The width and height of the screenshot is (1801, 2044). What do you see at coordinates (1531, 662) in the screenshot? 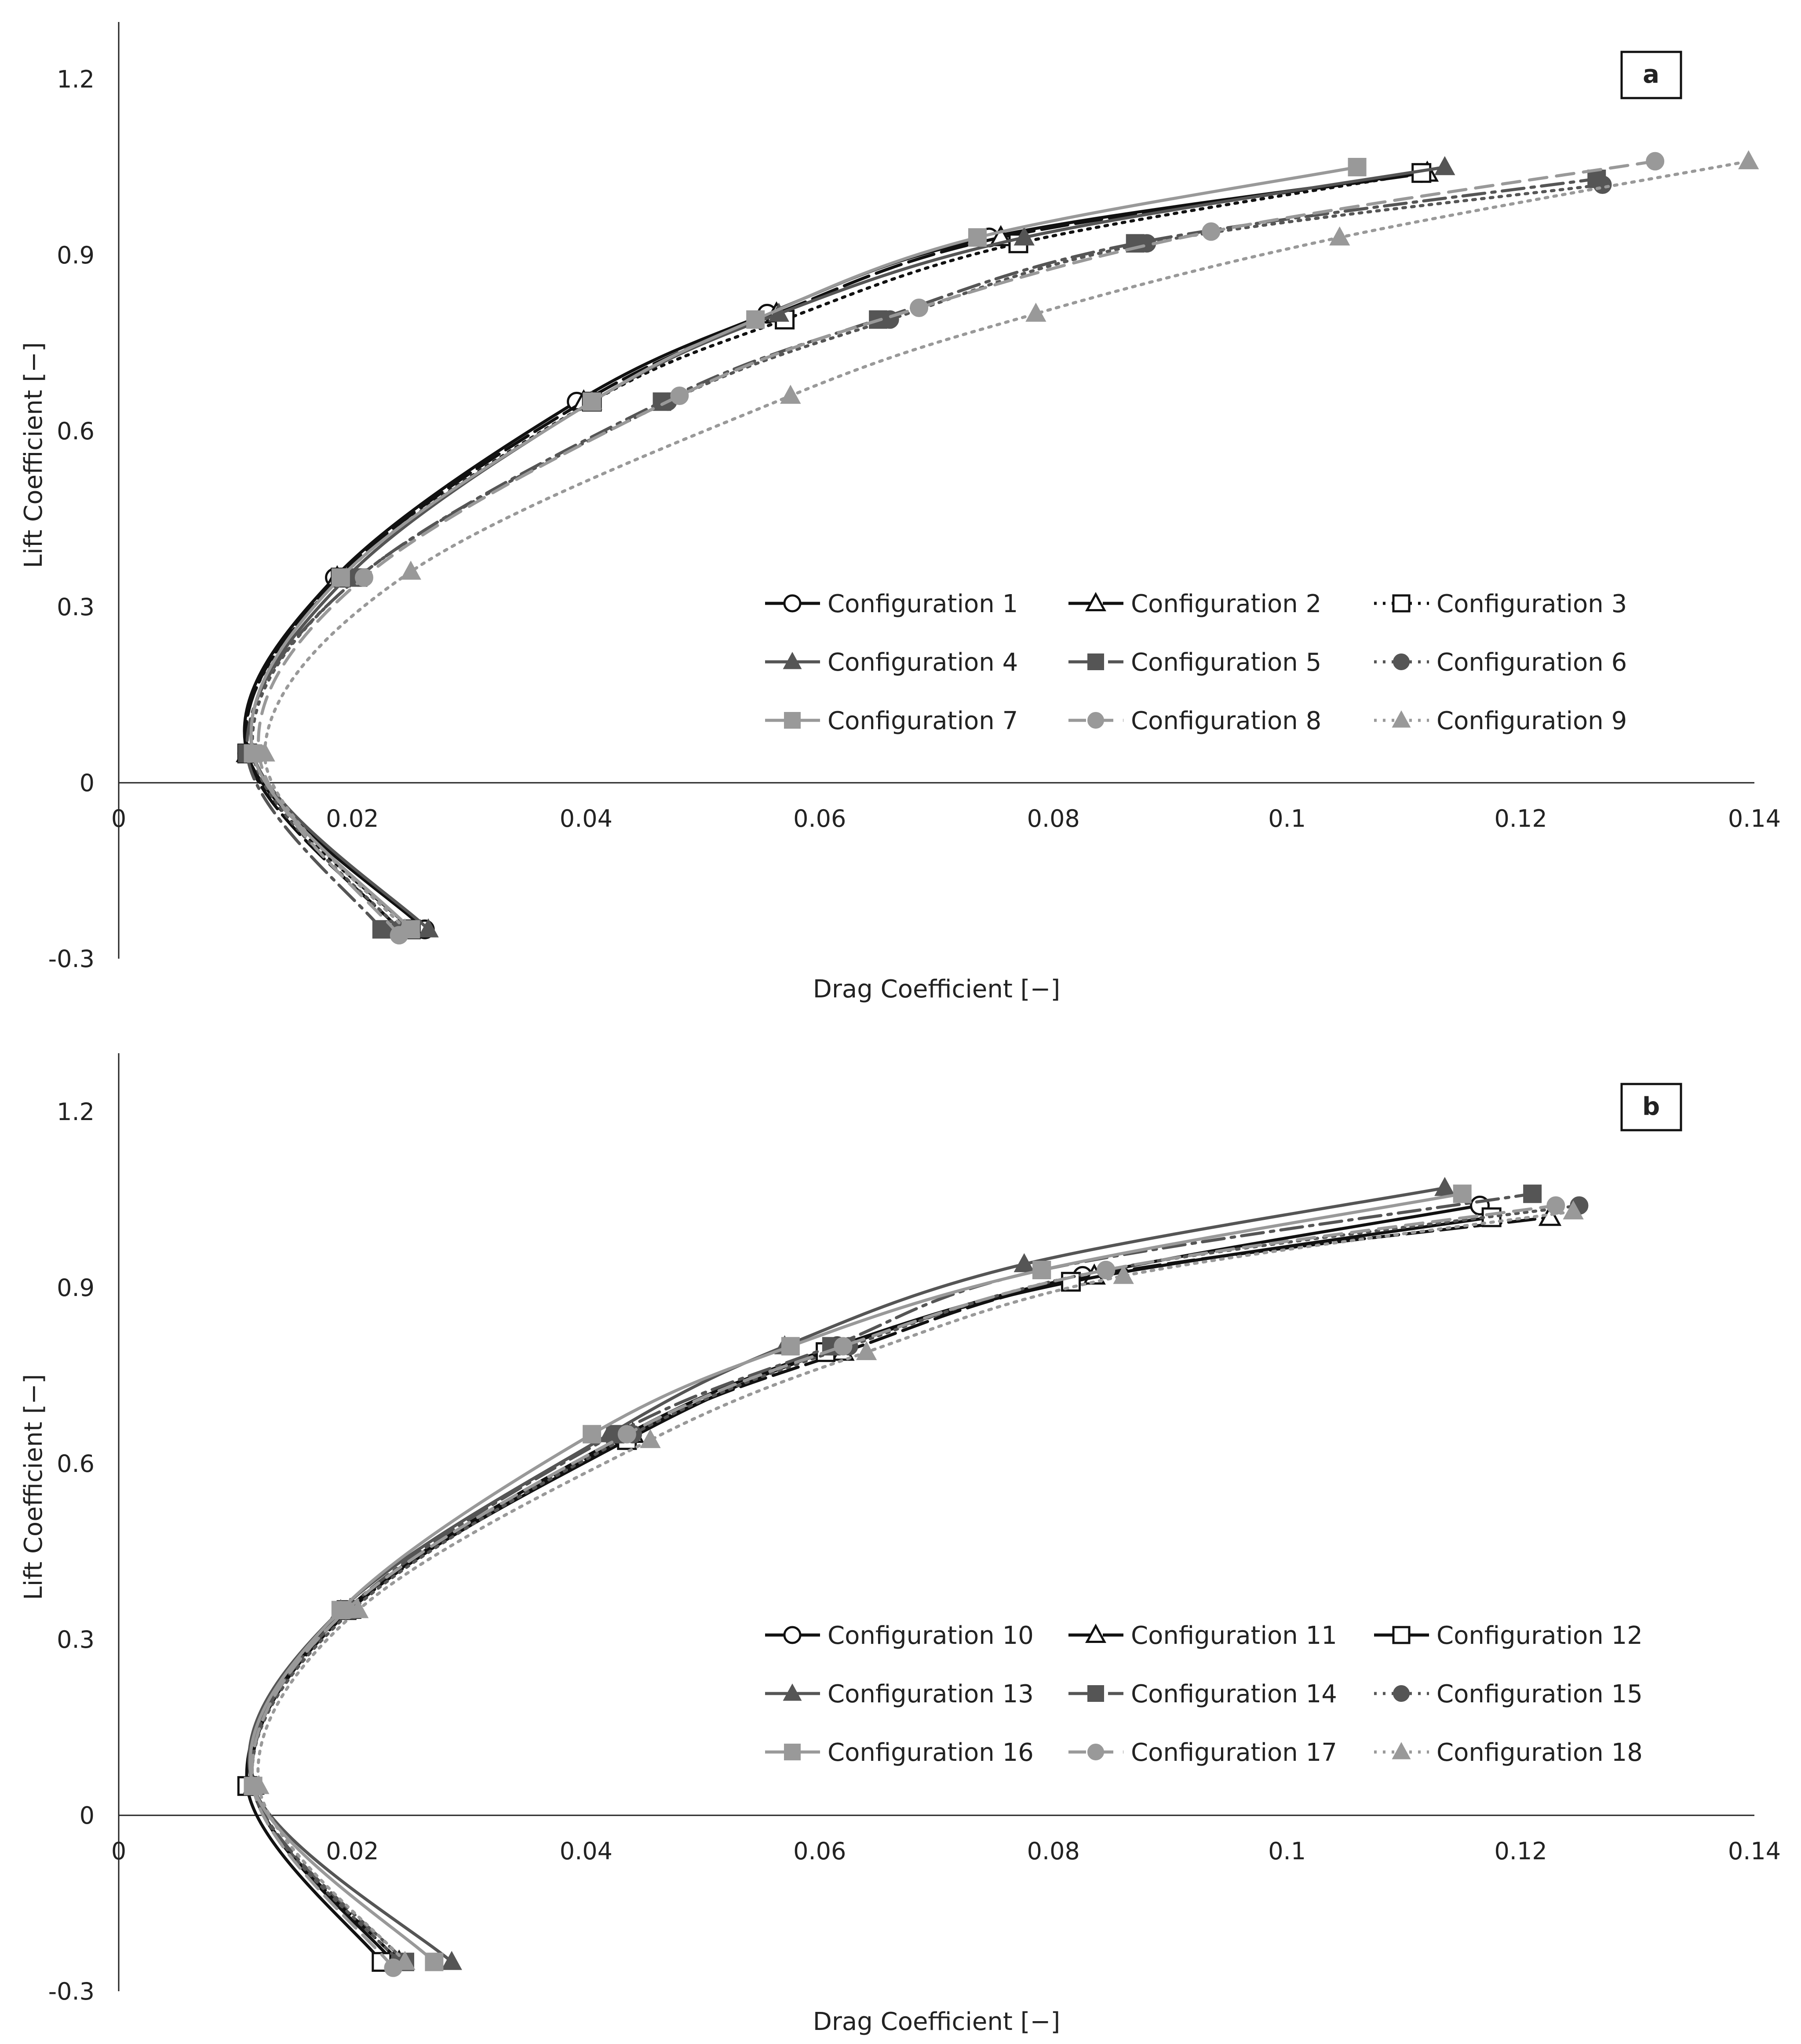
I see `legend-label: Configuration 6` at bounding box center [1531, 662].